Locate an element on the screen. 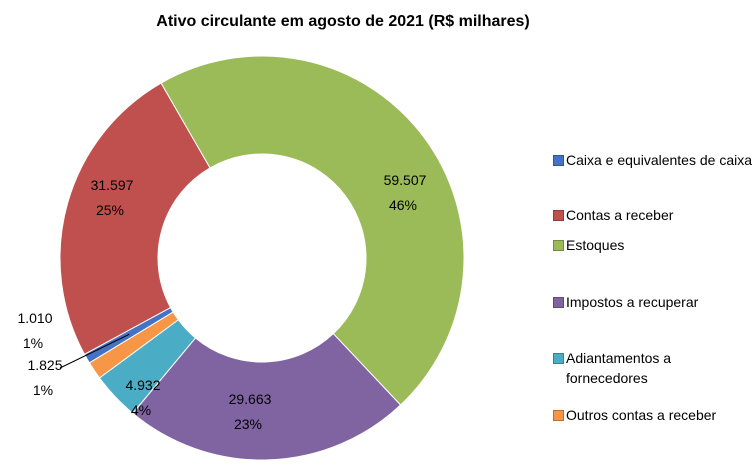 The image size is (756, 468). data-label: 59.507 is located at coordinates (405, 180).